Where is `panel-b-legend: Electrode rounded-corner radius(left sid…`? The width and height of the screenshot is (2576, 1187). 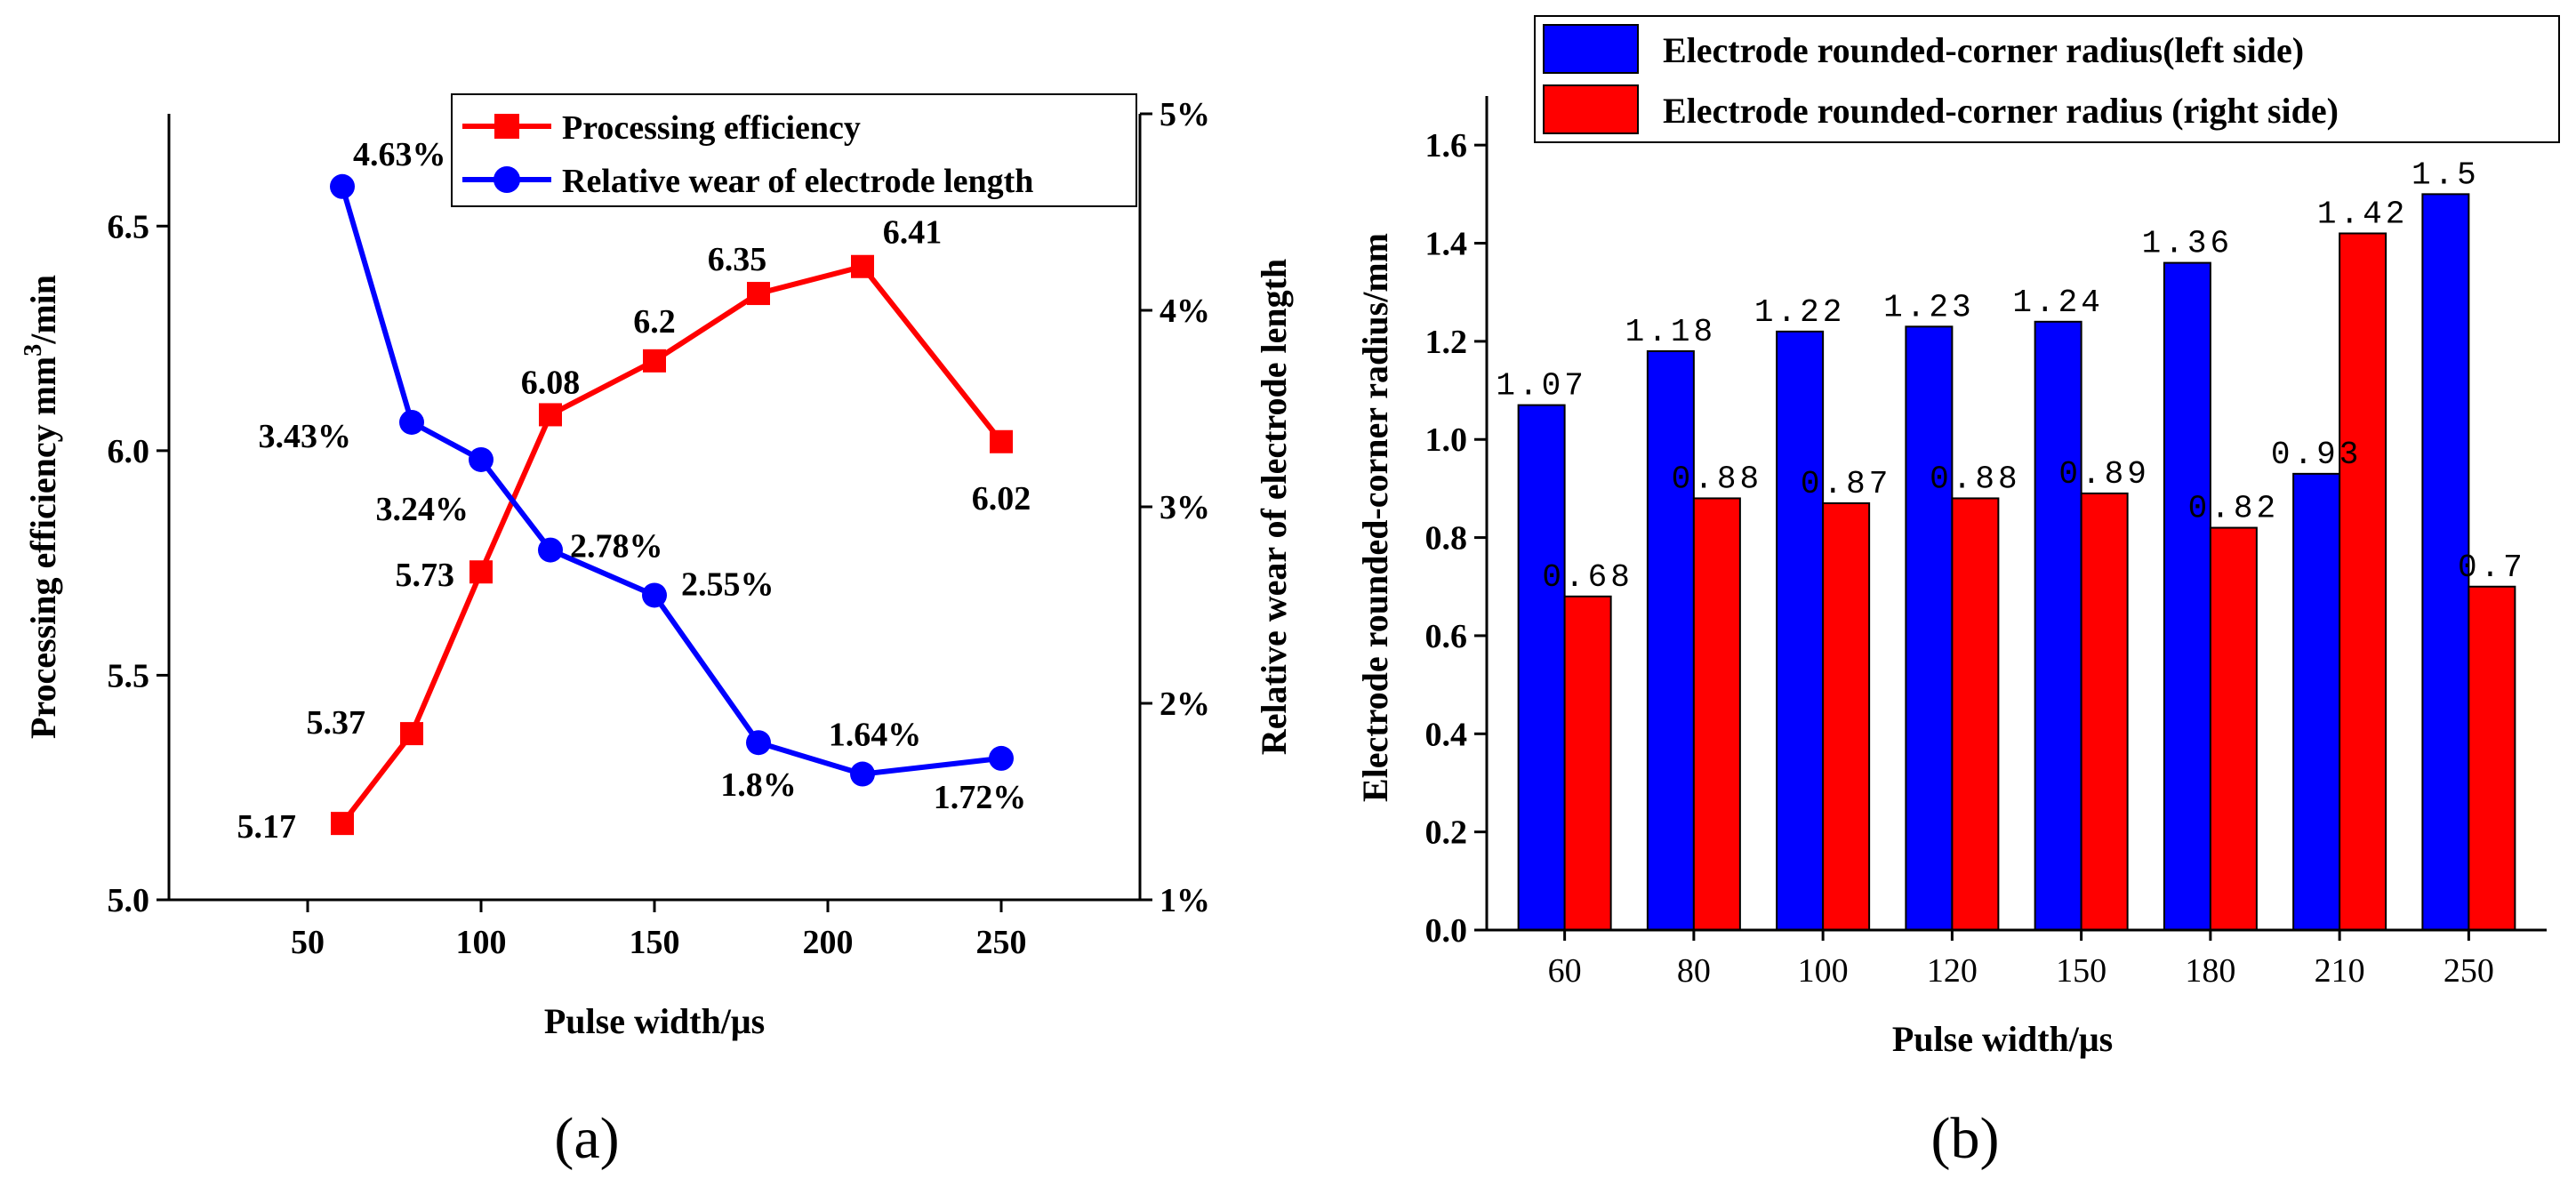
panel-b-legend: Electrode rounded-corner radius(left sid… is located at coordinates (2047, 79).